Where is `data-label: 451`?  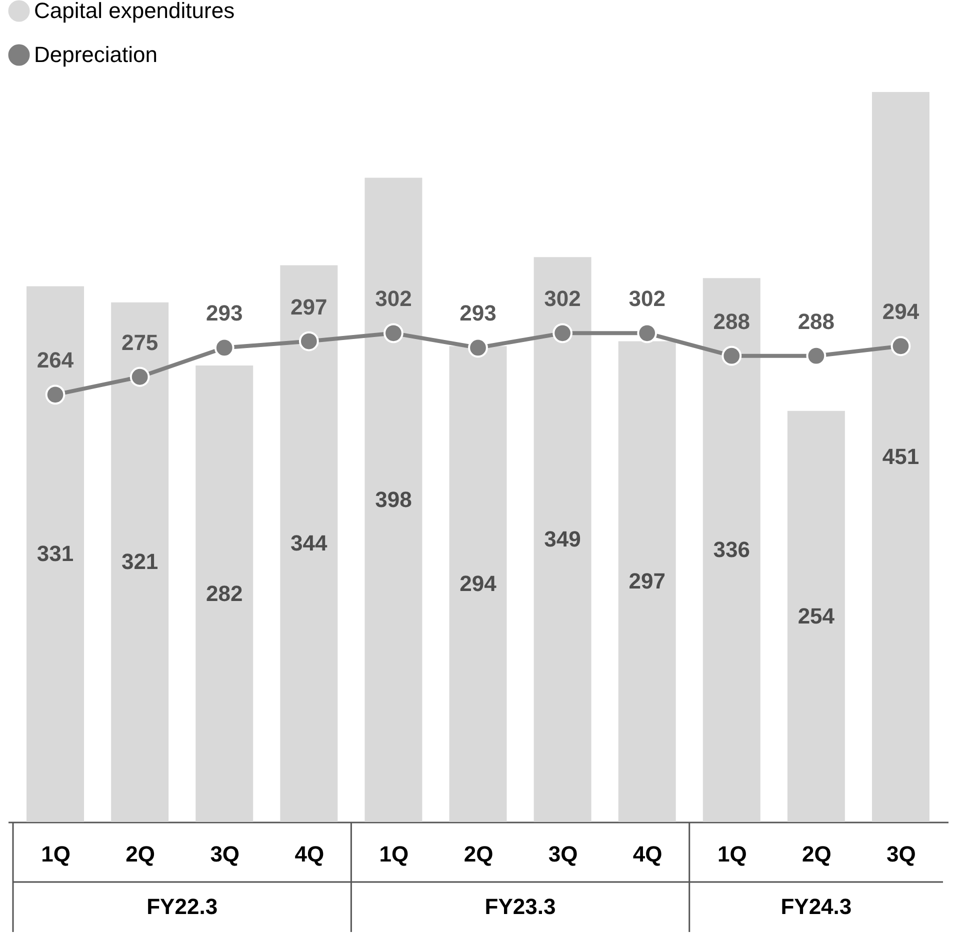
data-label: 451 is located at coordinates (901, 456).